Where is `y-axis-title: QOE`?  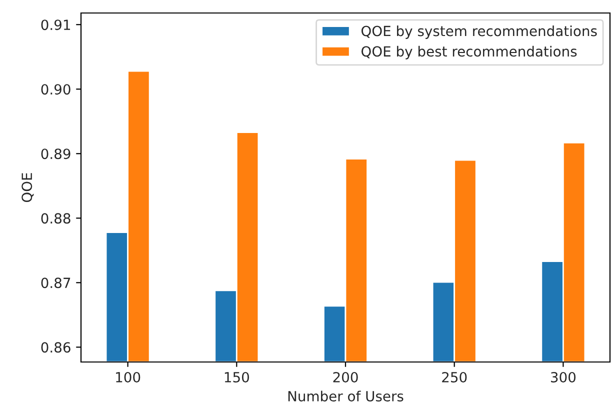 y-axis-title: QOE is located at coordinates (28, 187).